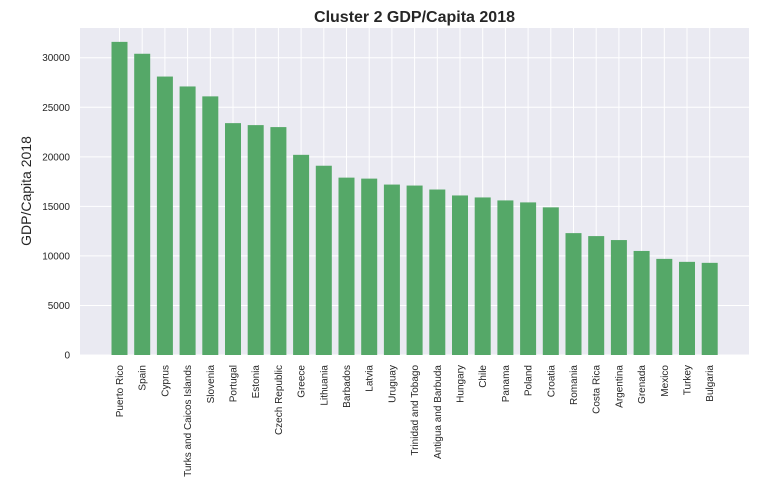  Describe the element at coordinates (67, 356) in the screenshot. I see `y-tick-label: 0` at that location.